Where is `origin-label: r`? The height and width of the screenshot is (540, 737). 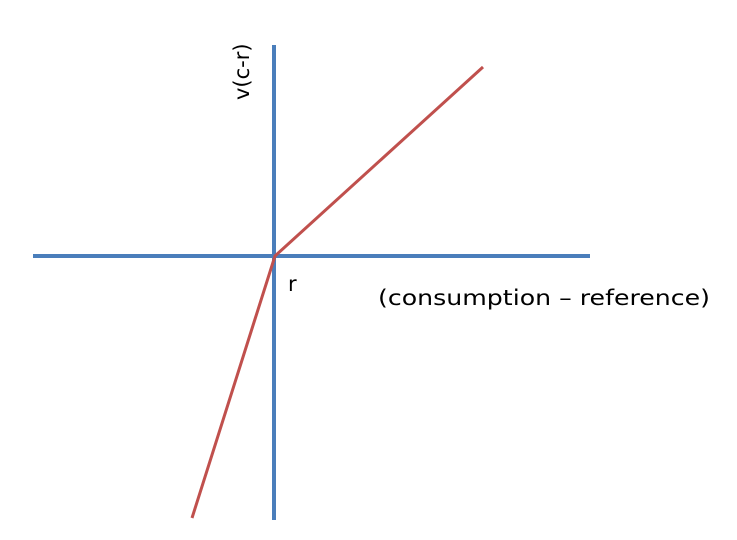
origin-label: r is located at coordinates (292, 284).